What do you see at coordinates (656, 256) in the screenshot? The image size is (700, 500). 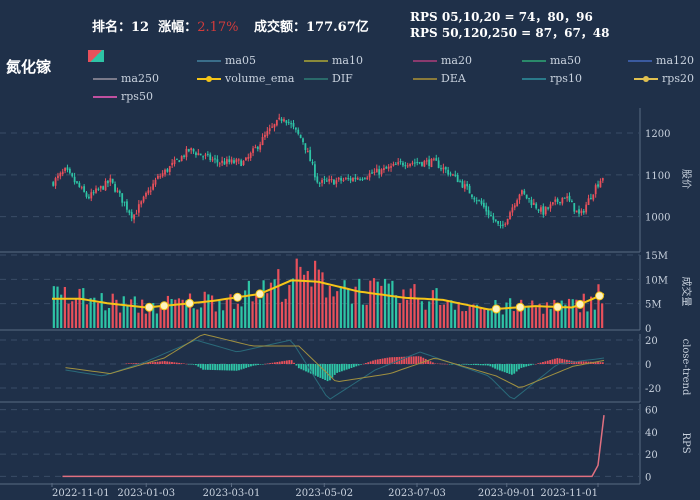 I see `y-tick-label: 15M` at bounding box center [656, 256].